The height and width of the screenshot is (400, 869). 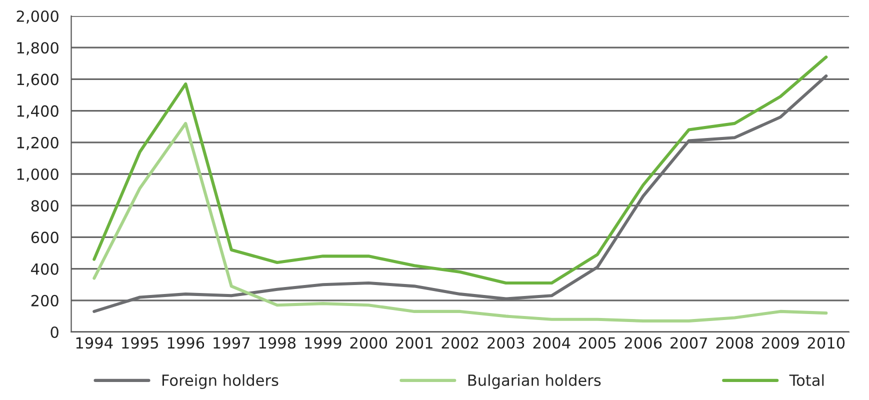 What do you see at coordinates (94, 343) in the screenshot?
I see `x-tick-label: 1994` at bounding box center [94, 343].